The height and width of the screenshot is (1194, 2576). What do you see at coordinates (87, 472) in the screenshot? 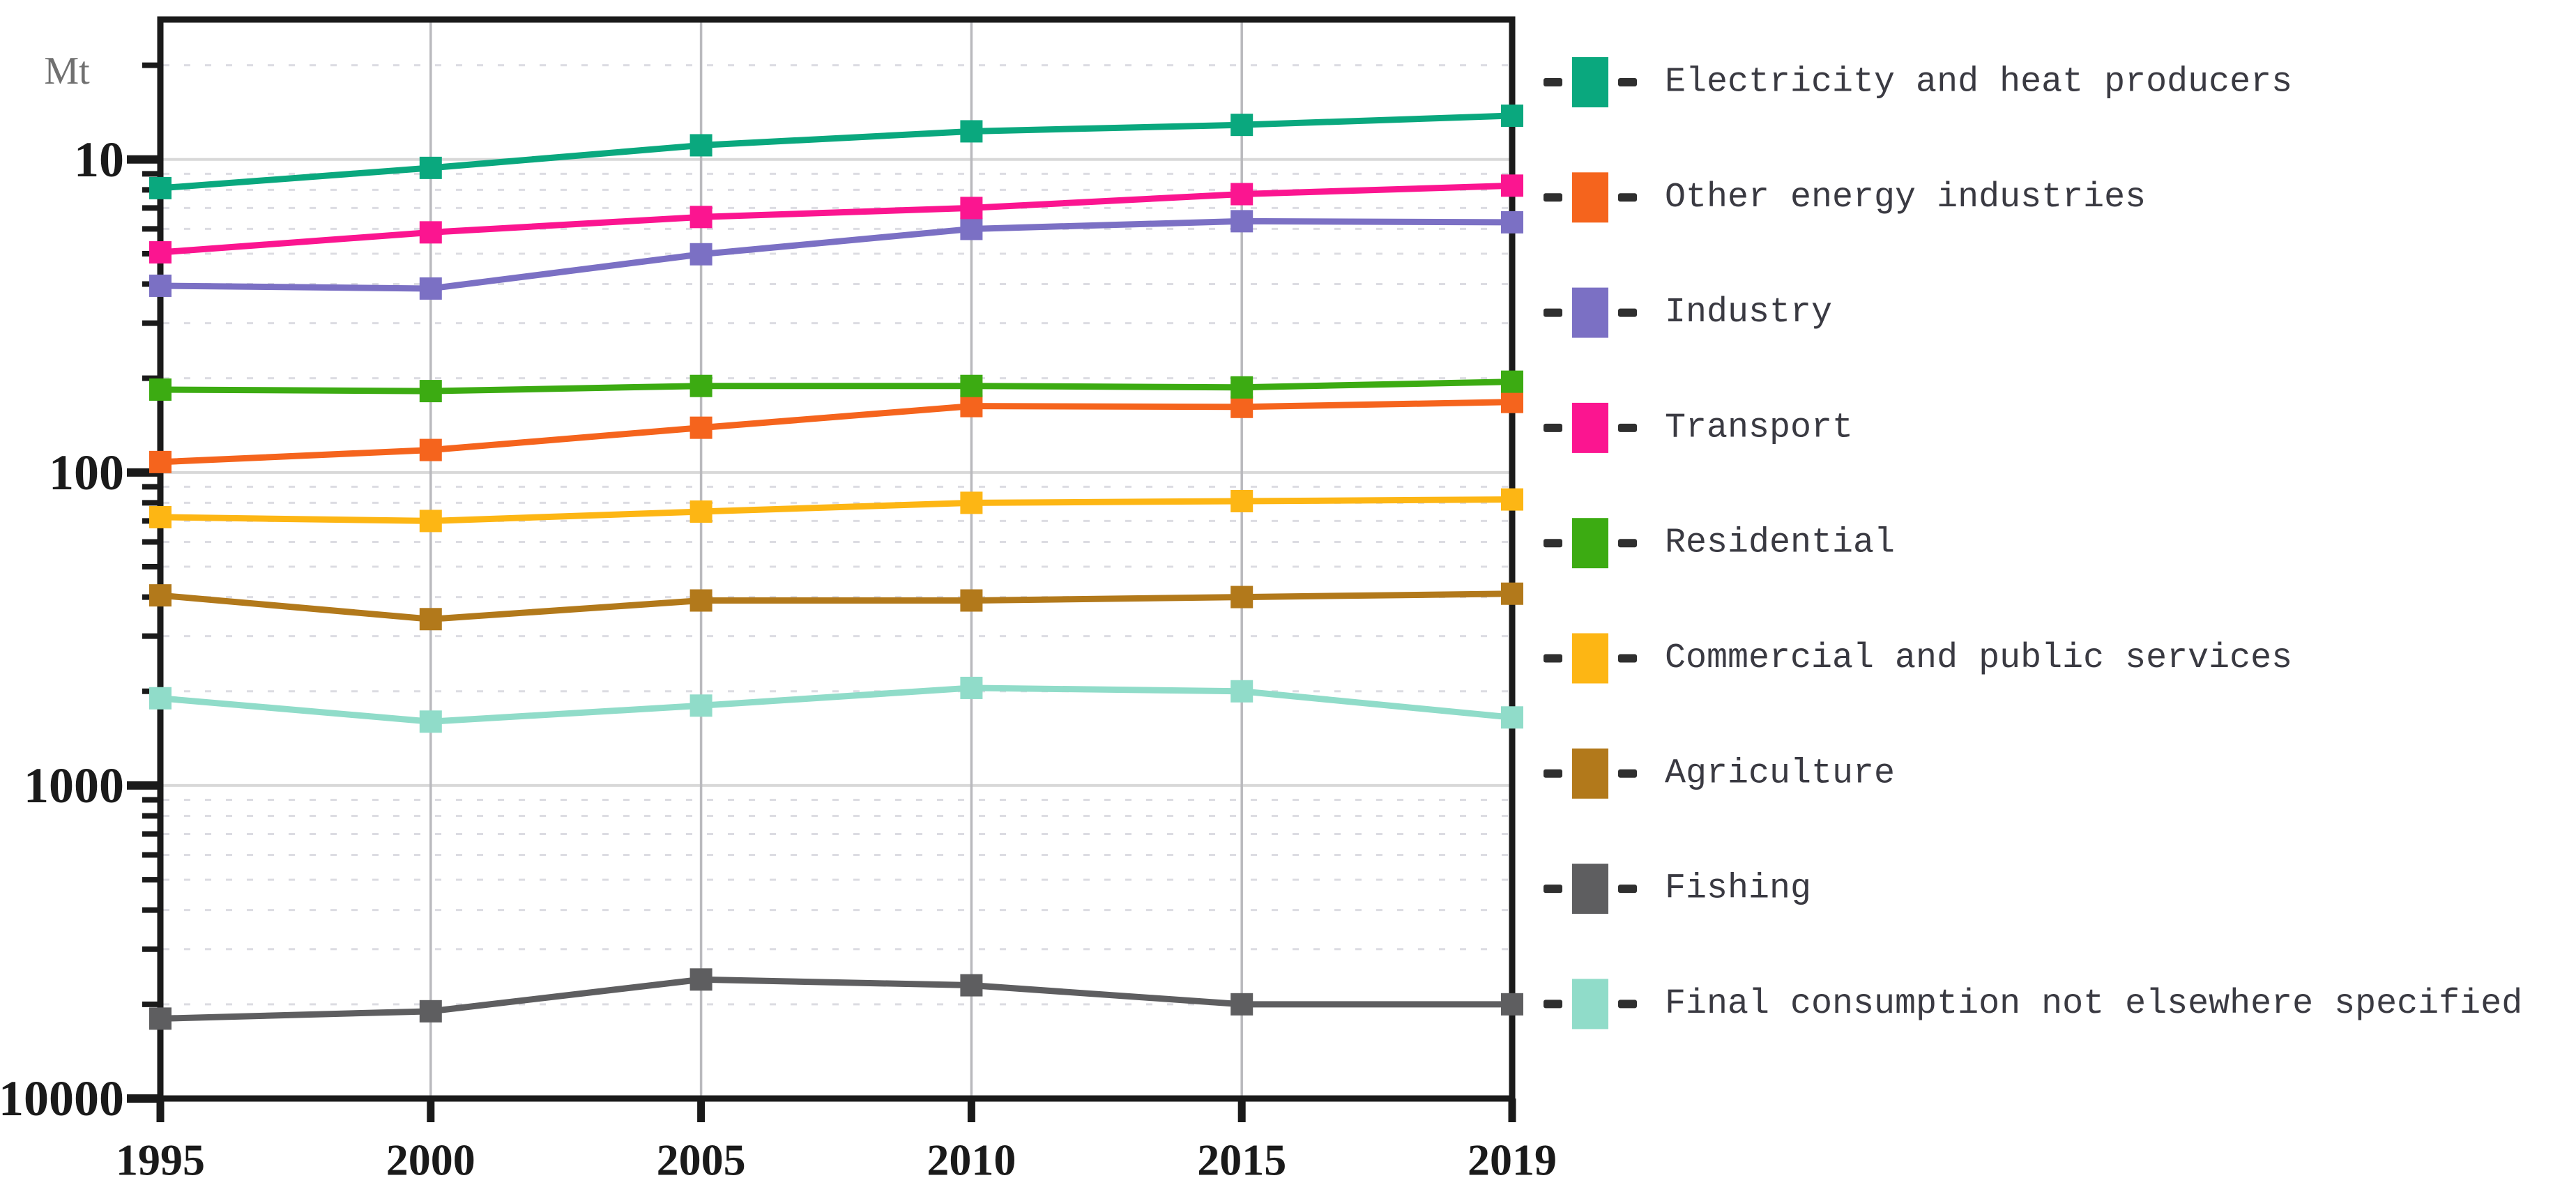
I see `y-axis-tick-label: 100` at bounding box center [87, 472].